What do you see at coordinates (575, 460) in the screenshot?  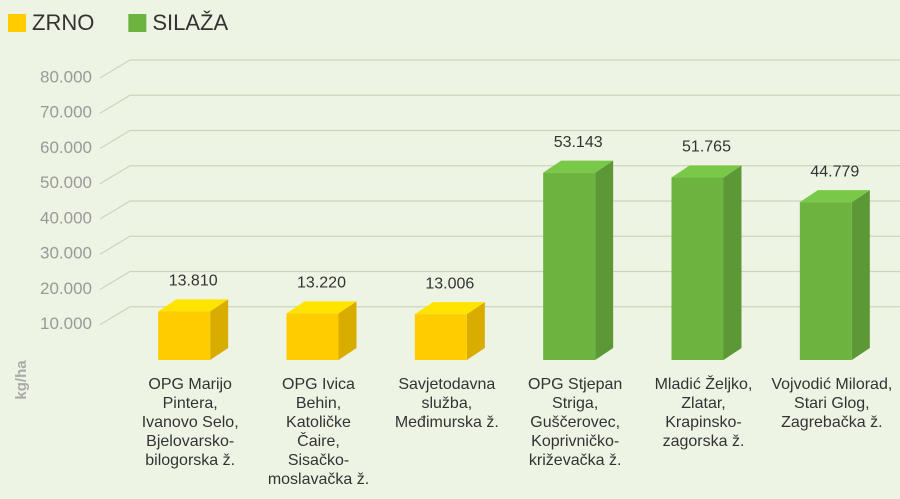 I see `x-tick-label: križevačka ž.` at bounding box center [575, 460].